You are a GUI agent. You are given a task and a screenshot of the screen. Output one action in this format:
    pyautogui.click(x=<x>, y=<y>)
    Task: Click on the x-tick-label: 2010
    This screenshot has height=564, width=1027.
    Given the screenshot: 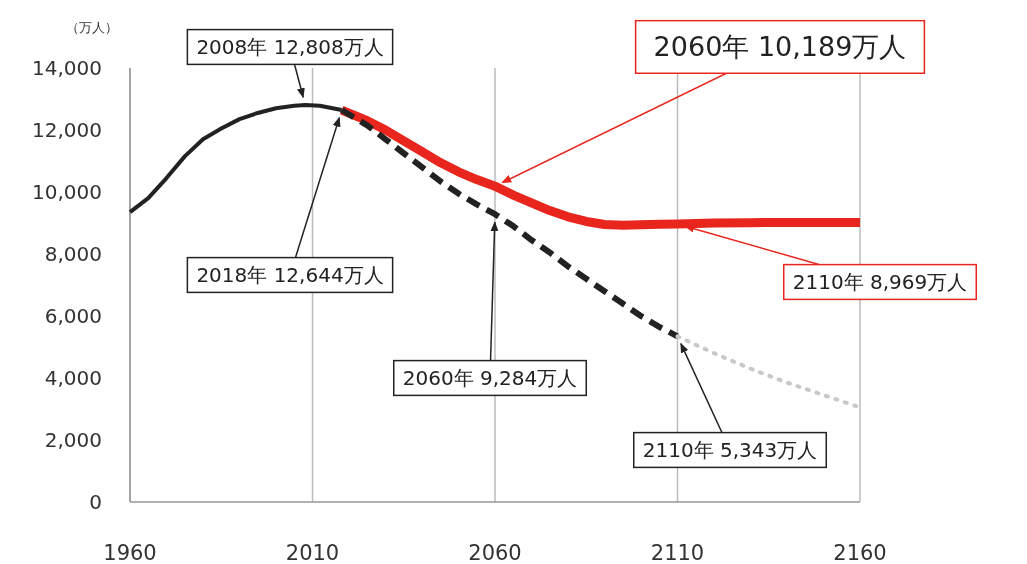 What is the action you would take?
    pyautogui.click(x=312, y=552)
    